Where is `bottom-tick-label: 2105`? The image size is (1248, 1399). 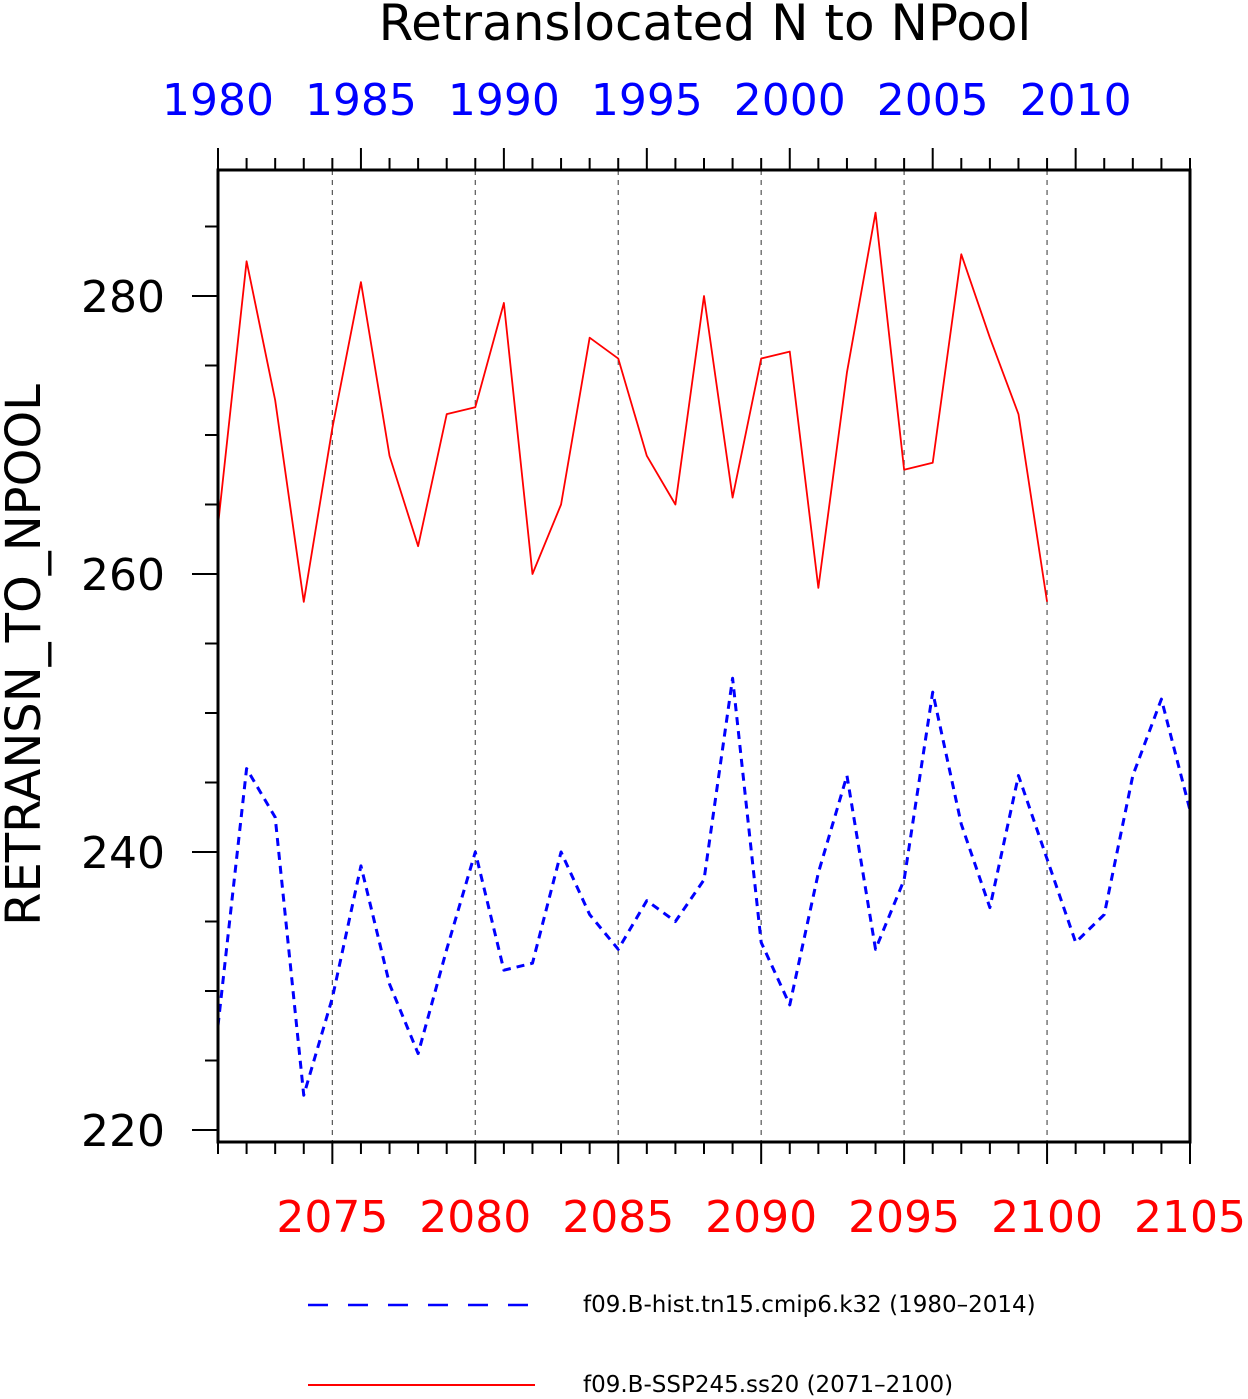
bottom-tick-label: 2105 is located at coordinates (1190, 1217).